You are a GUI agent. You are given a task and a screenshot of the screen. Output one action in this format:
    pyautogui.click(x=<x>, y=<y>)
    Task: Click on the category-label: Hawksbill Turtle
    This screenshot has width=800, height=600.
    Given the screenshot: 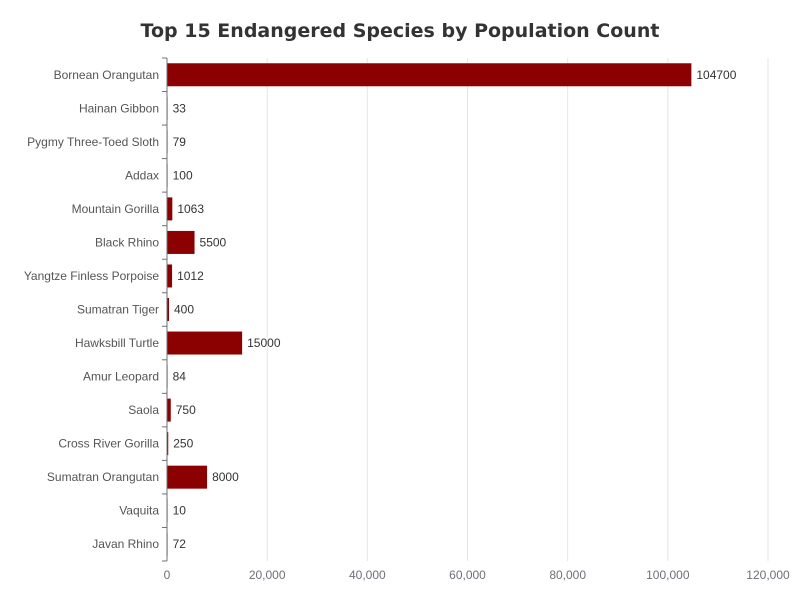 What is the action you would take?
    pyautogui.click(x=117, y=343)
    